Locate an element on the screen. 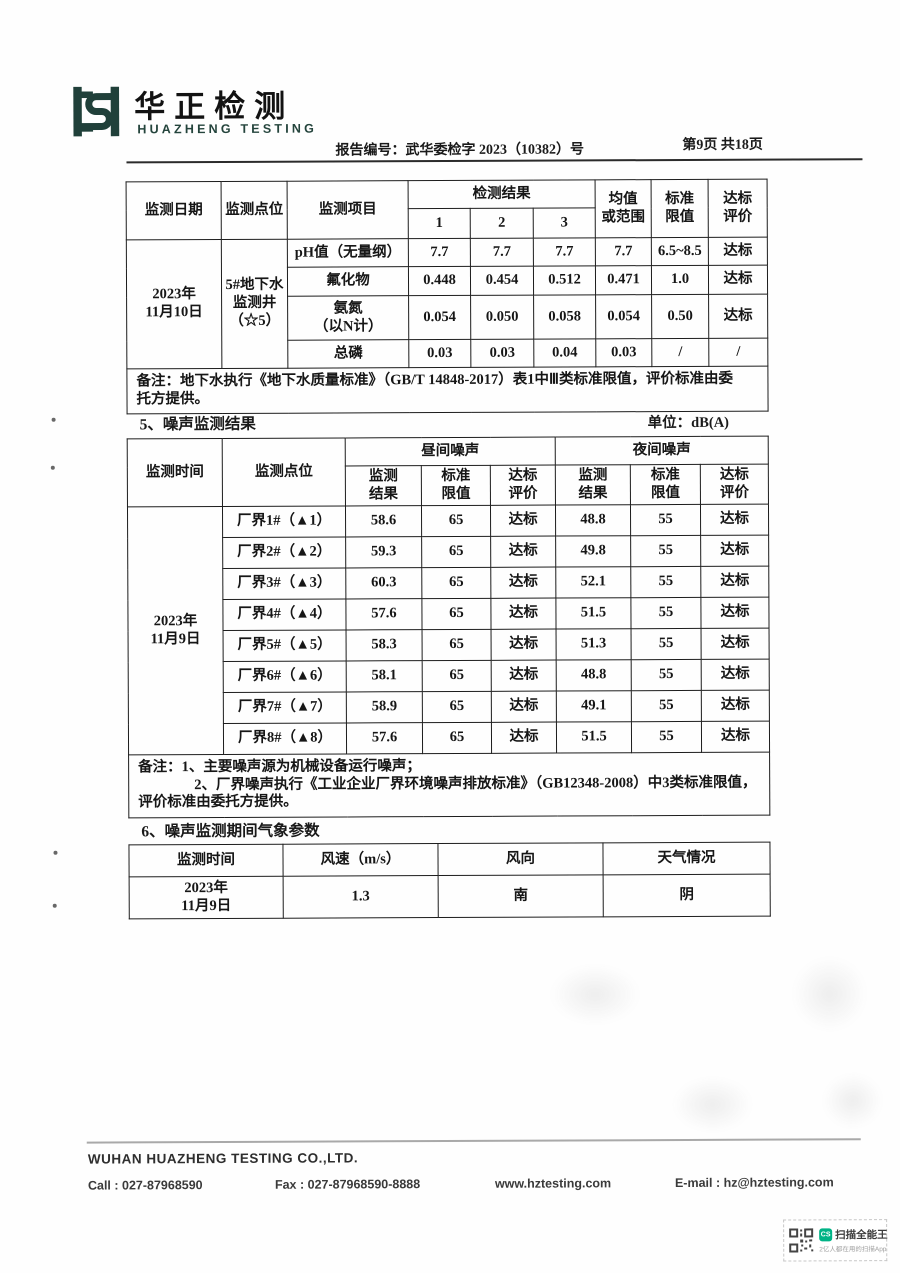 This screenshot has height=1273, width=900. noise-day-result: 58.1 is located at coordinates (384, 676).